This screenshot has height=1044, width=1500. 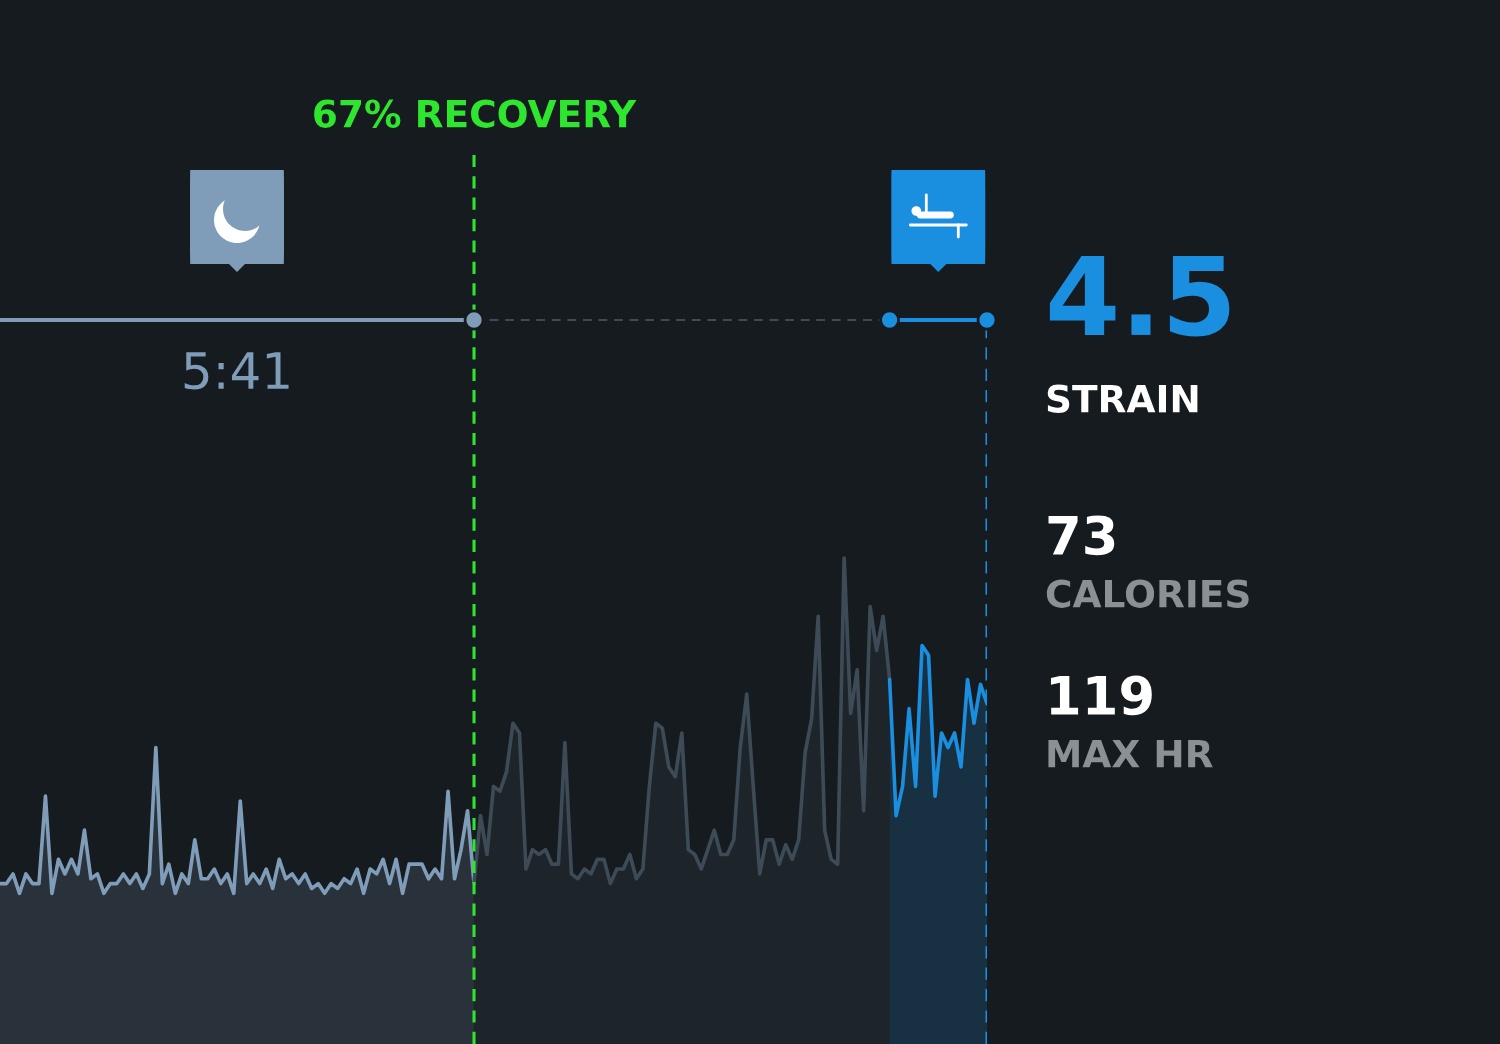 I want to click on text: STRAIN, so click(x=1122, y=398).